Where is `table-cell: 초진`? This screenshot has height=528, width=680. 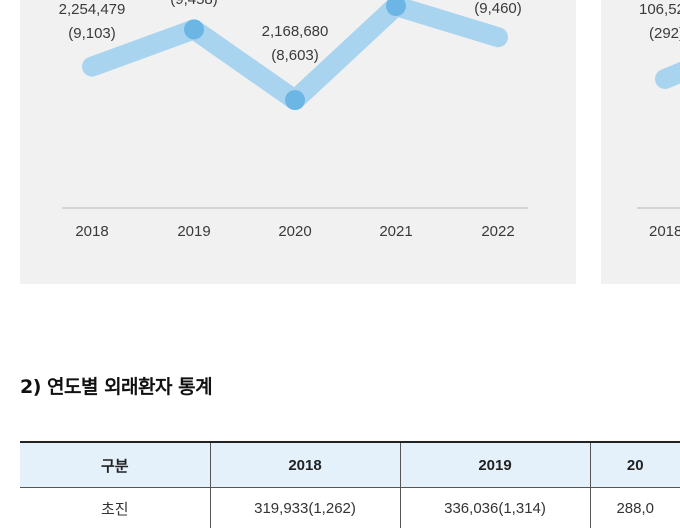 table-cell: 초진 is located at coordinates (115, 508).